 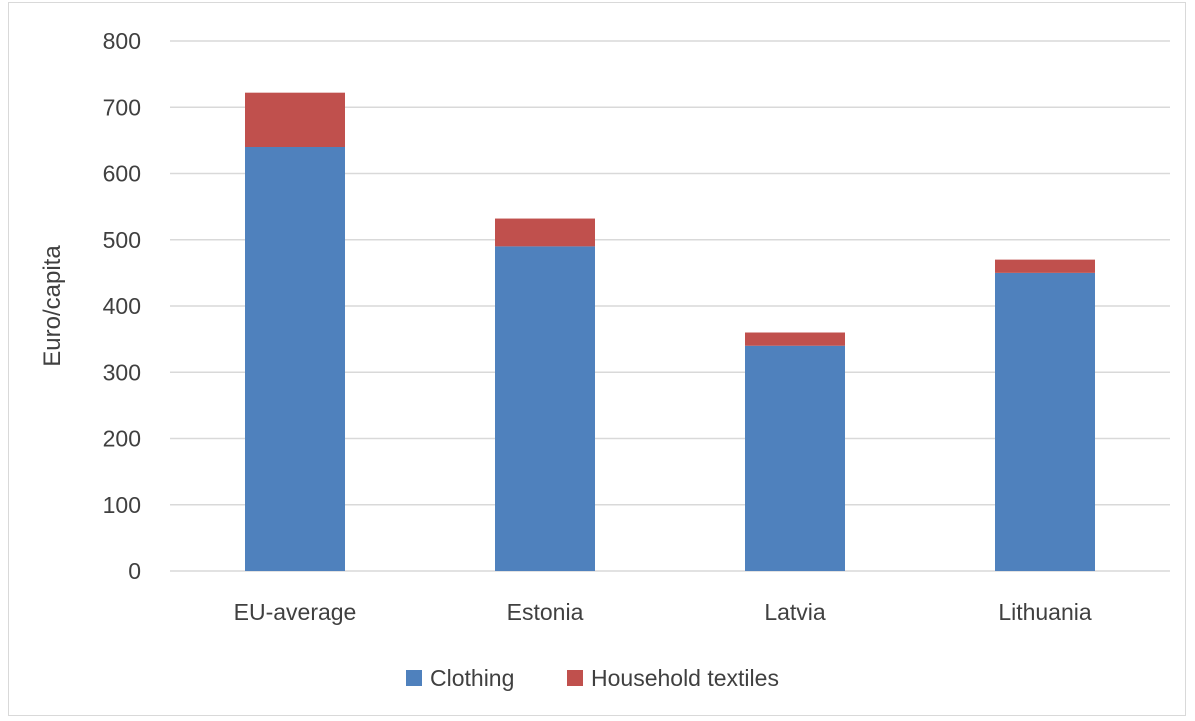 I want to click on y-tick-label: 700, so click(x=122, y=107).